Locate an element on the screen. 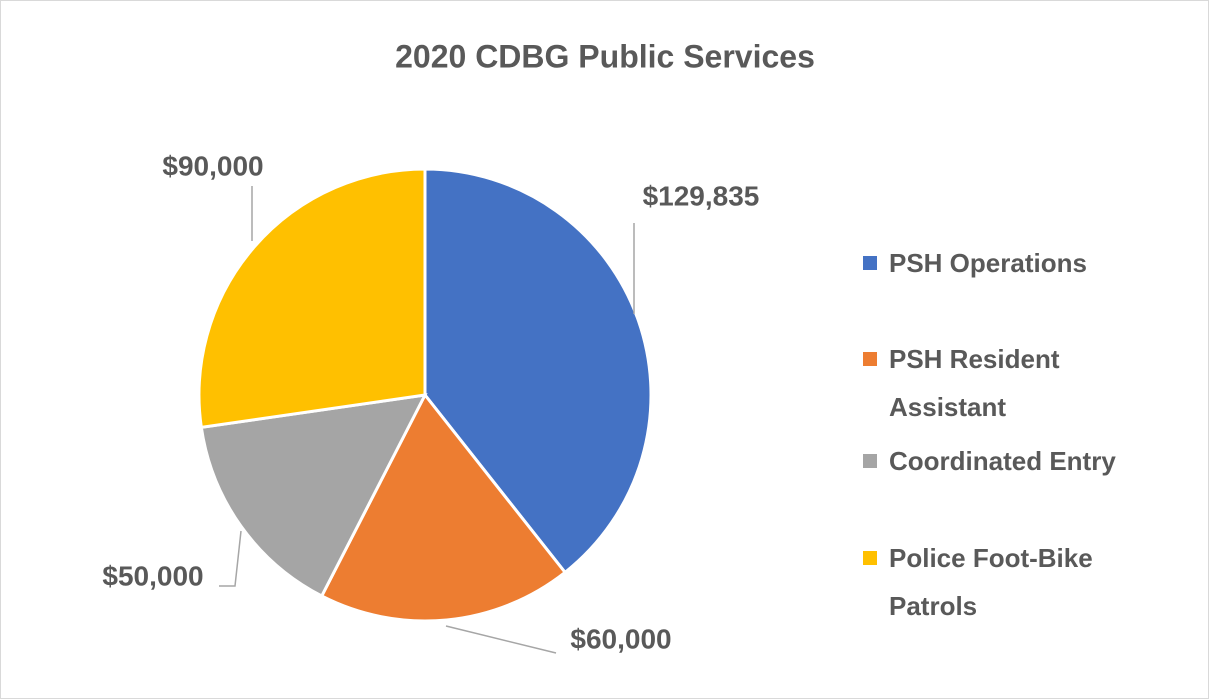  legend-item: PSH Operations is located at coordinates (1013, 263).